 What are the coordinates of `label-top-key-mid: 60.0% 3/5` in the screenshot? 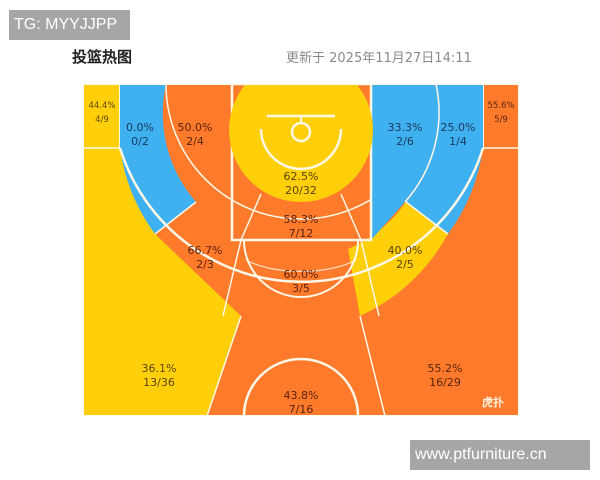 It's located at (301, 281).